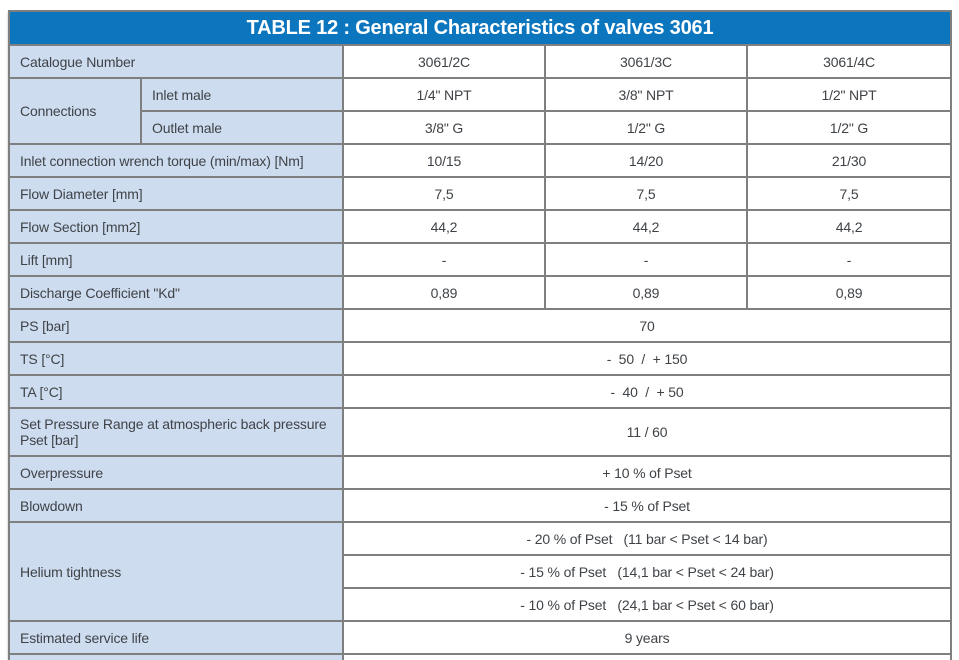 The image size is (959, 660). What do you see at coordinates (849, 127) in the screenshot?
I see `cell-outlet-4c: 1/2" G` at bounding box center [849, 127].